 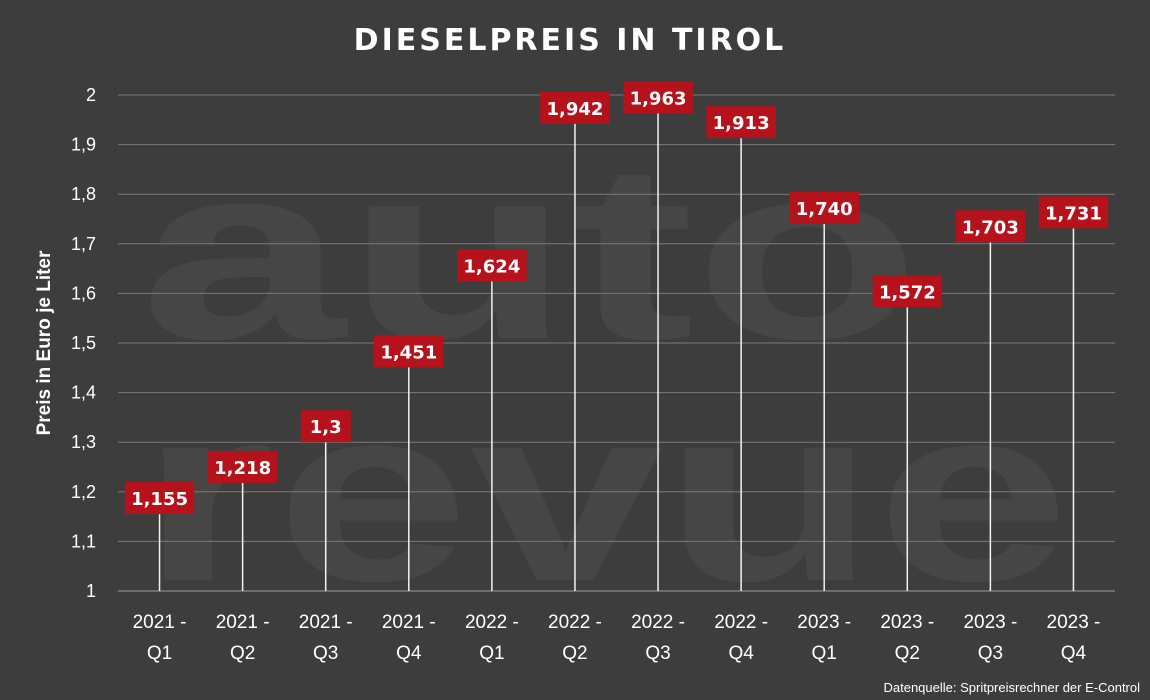 I want to click on value-label-text: 1,740, so click(x=824, y=209).